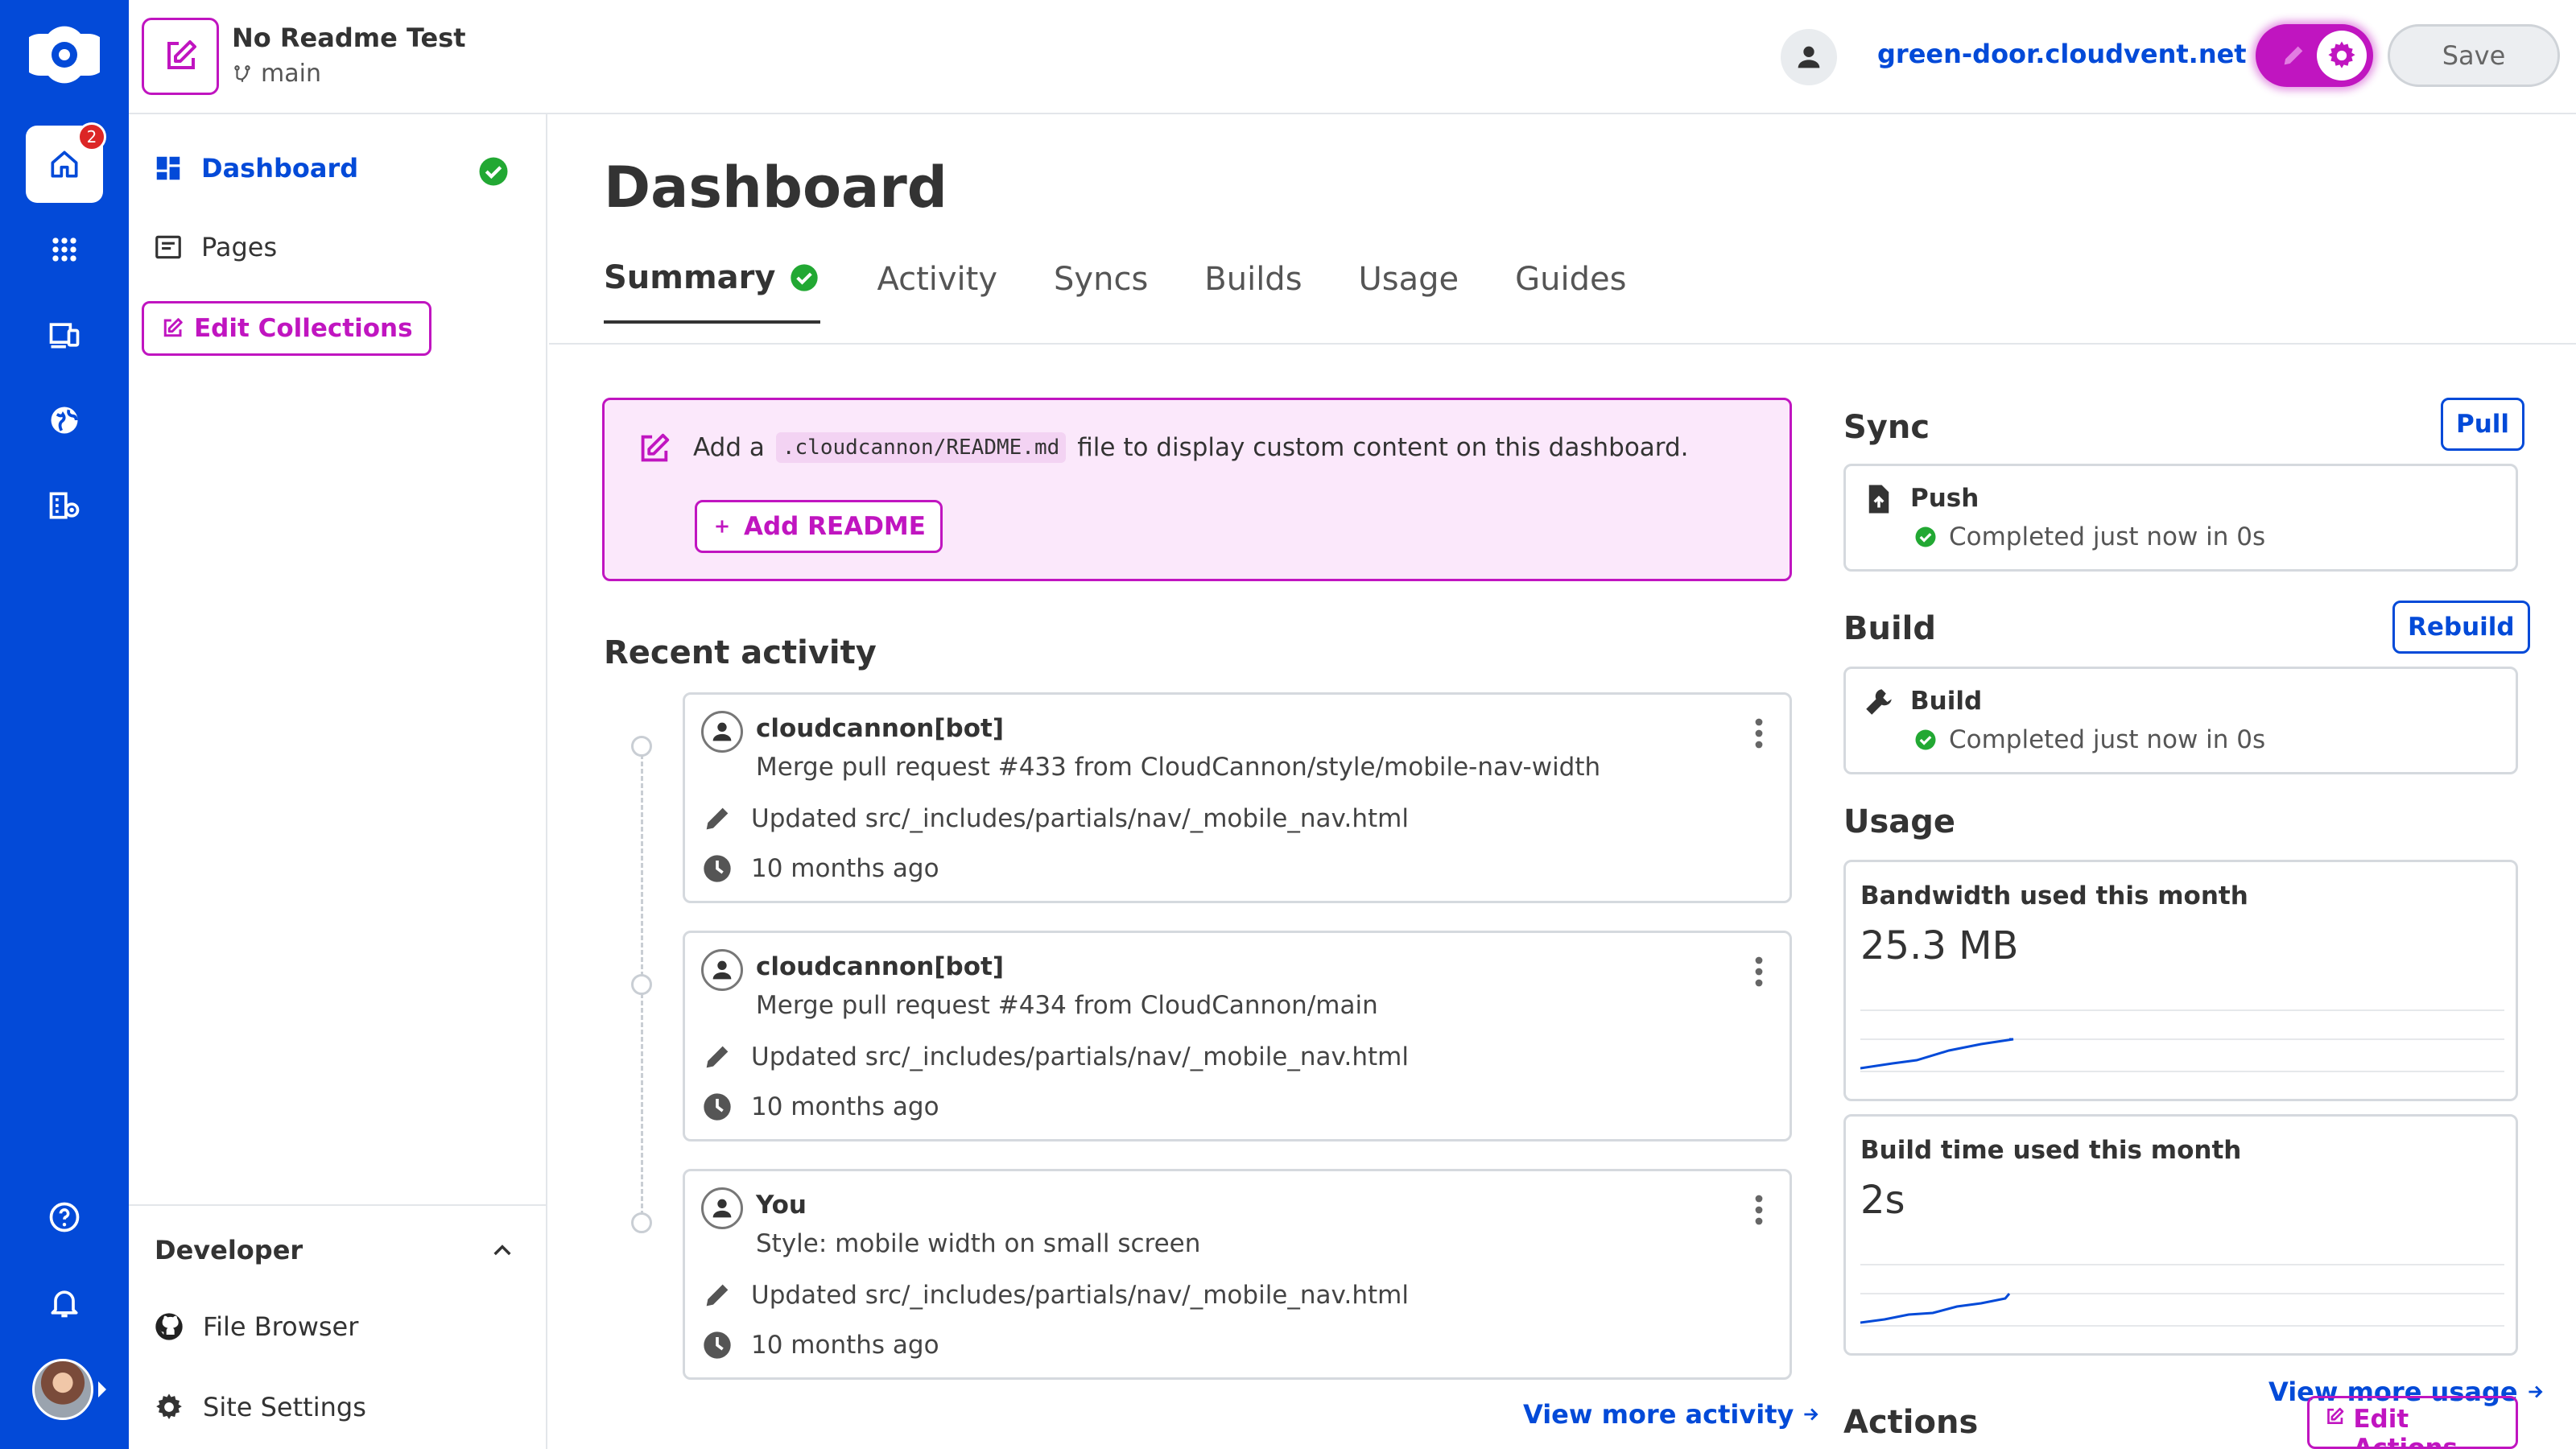 This screenshot has height=1449, width=2576. Describe the element at coordinates (937, 279) in the screenshot. I see `tab-activity: Activity` at that location.